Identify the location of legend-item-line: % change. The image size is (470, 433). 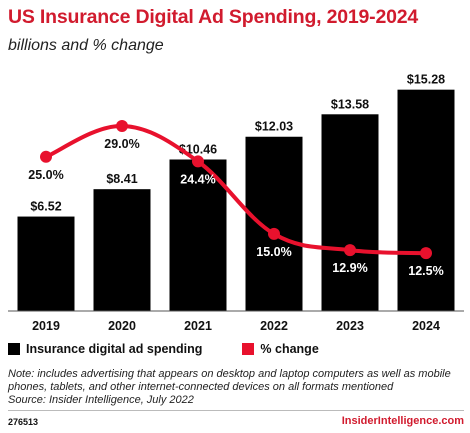
(280, 349).